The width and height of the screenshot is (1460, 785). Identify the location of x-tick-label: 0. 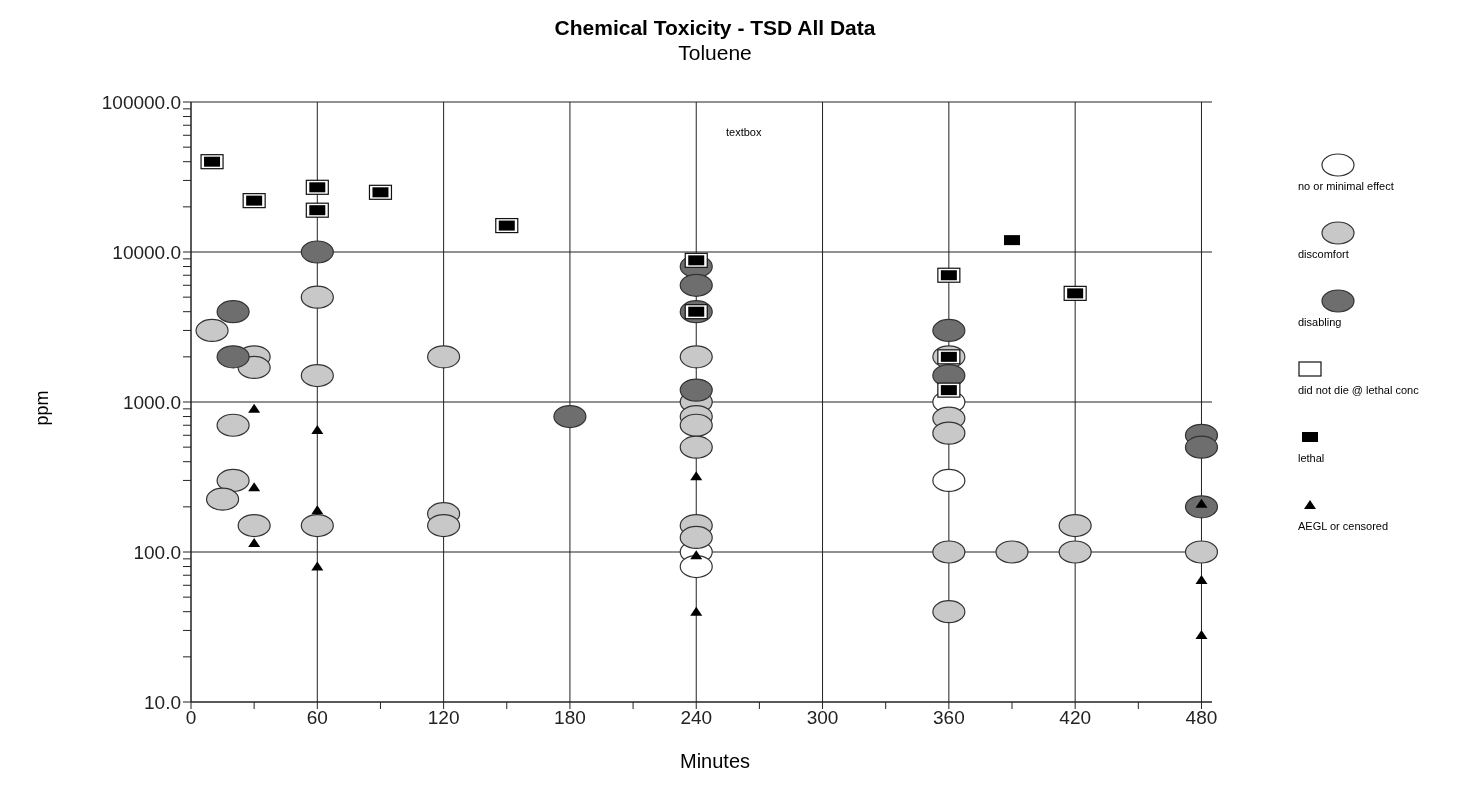
(191, 718).